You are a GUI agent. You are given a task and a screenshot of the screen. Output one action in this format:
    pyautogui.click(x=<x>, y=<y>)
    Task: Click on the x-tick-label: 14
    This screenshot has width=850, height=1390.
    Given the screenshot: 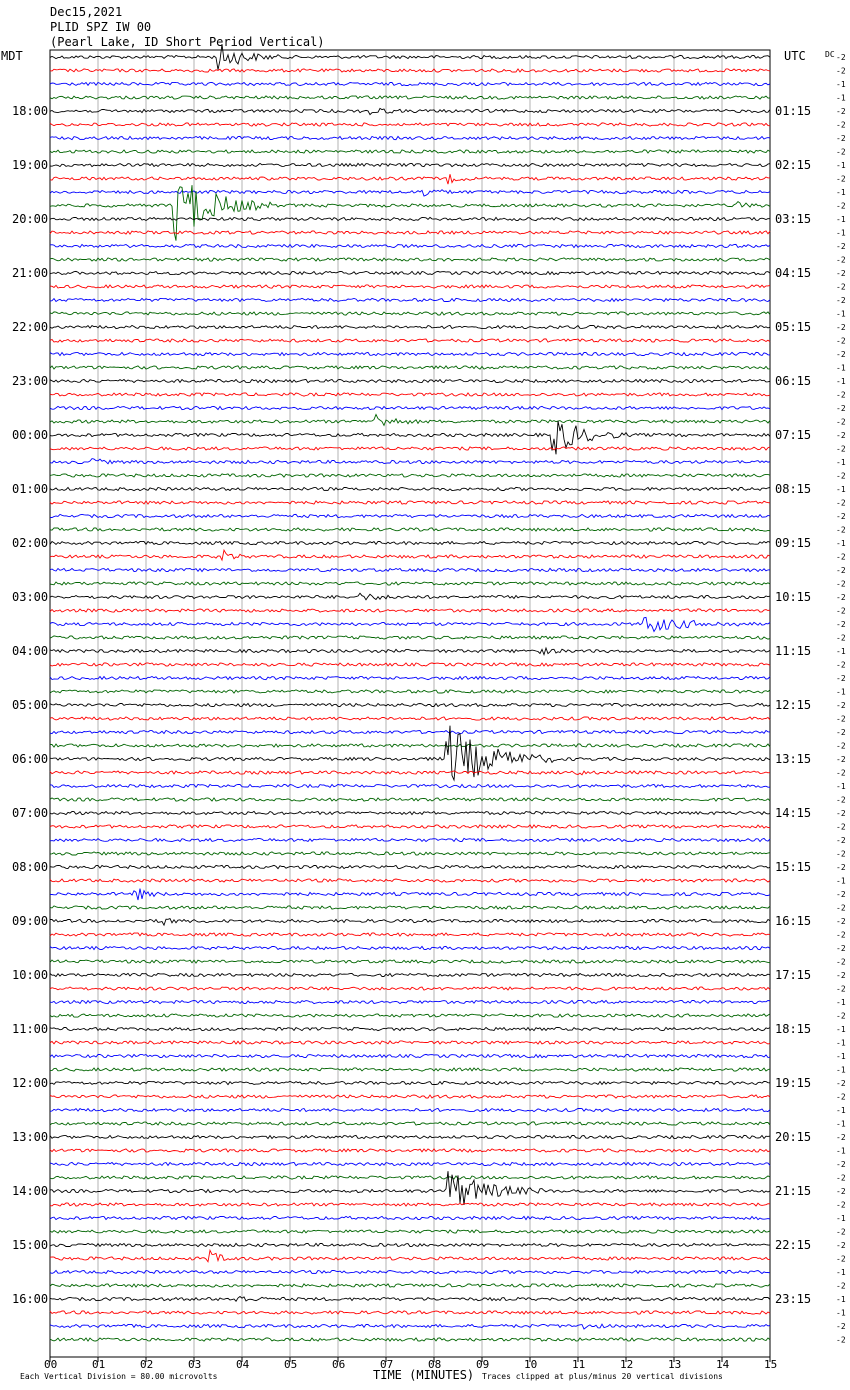 What is the action you would take?
    pyautogui.click(x=723, y=1364)
    